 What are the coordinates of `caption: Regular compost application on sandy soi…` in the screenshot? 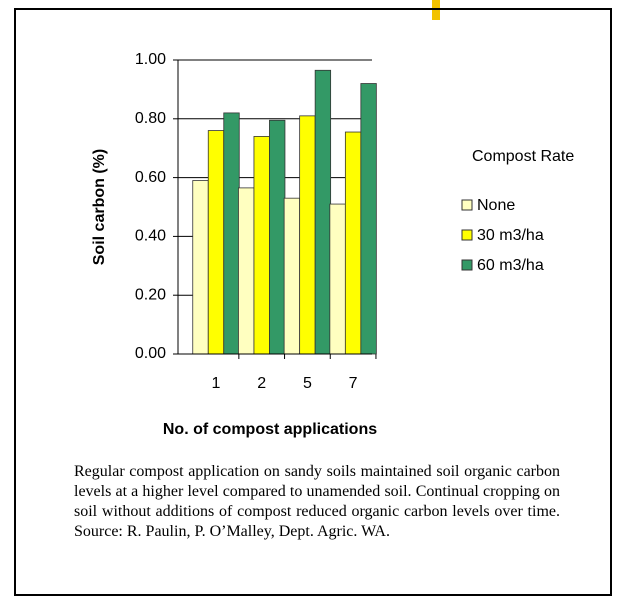 It's located at (317, 501).